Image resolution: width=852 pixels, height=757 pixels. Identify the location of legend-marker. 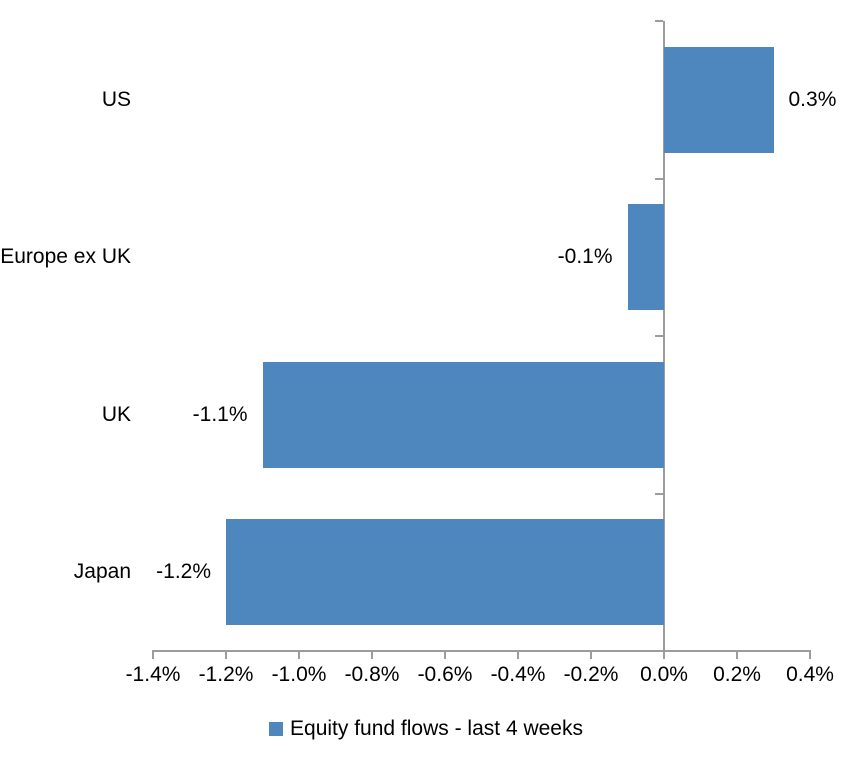
(276, 729).